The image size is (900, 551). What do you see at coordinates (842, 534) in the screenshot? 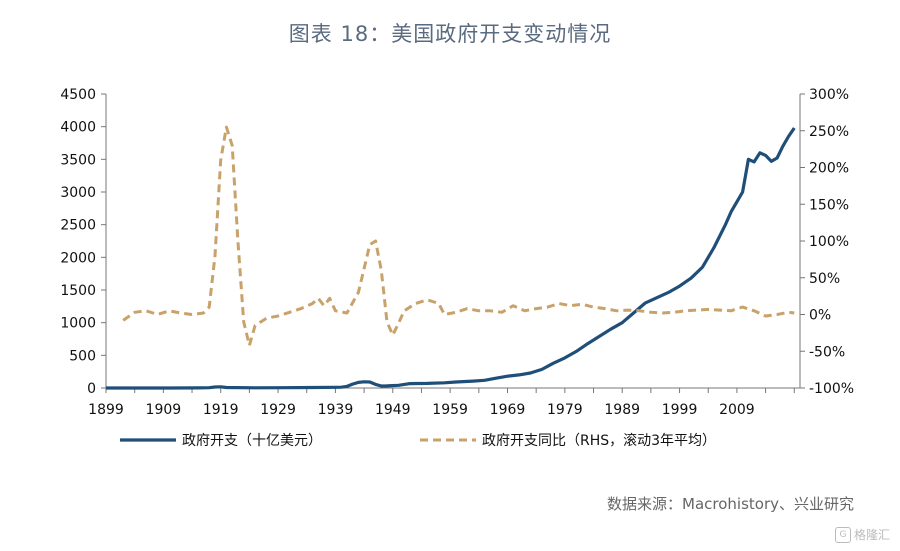
I see `watermark-logo-icon: G` at bounding box center [842, 534].